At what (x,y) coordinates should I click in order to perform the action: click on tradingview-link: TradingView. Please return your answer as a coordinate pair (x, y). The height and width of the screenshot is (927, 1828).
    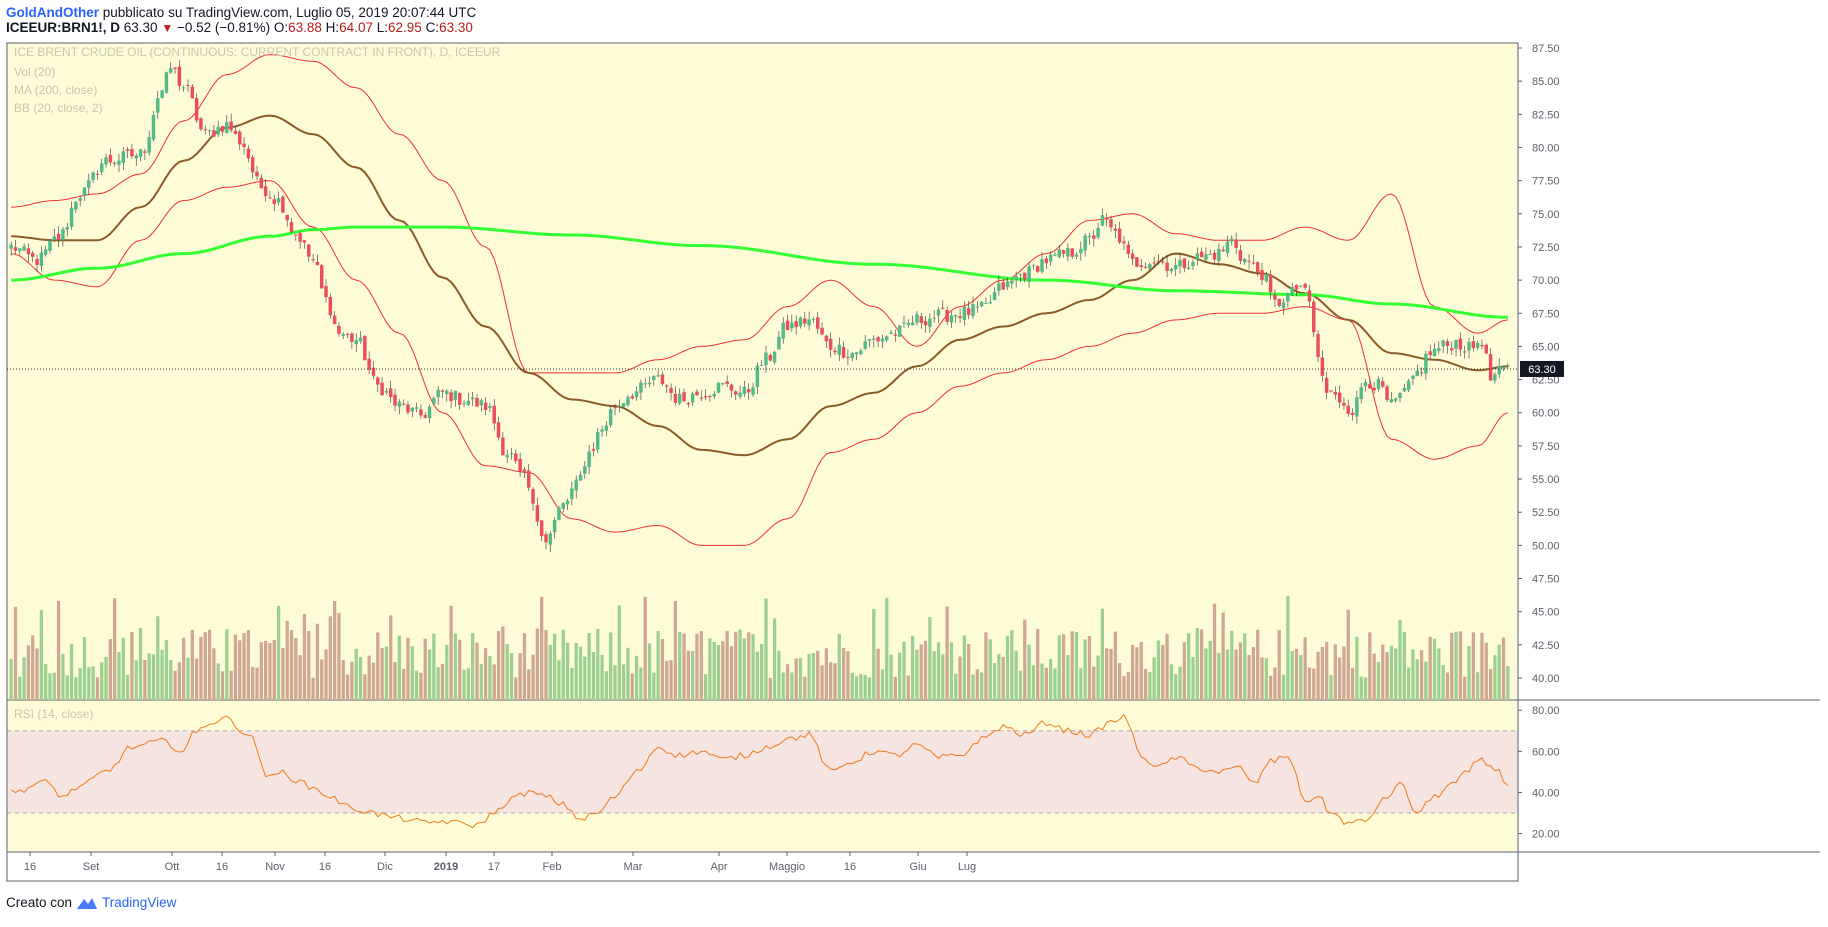
    Looking at the image, I should click on (139, 902).